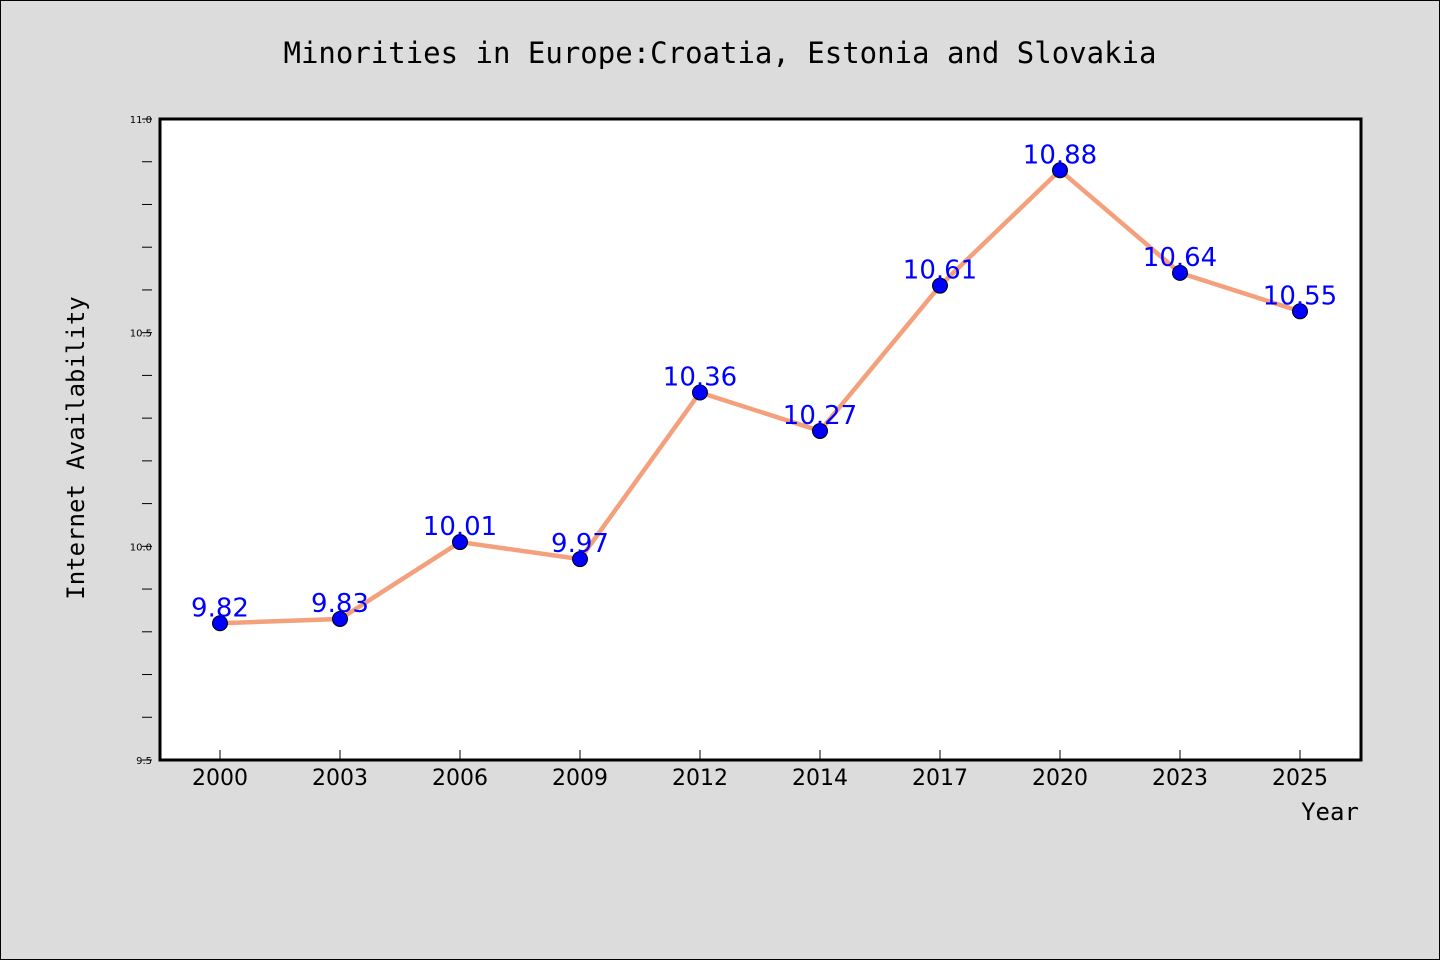 This screenshot has height=960, width=1440. I want to click on y-axis-label: Internet Availability, so click(76, 447).